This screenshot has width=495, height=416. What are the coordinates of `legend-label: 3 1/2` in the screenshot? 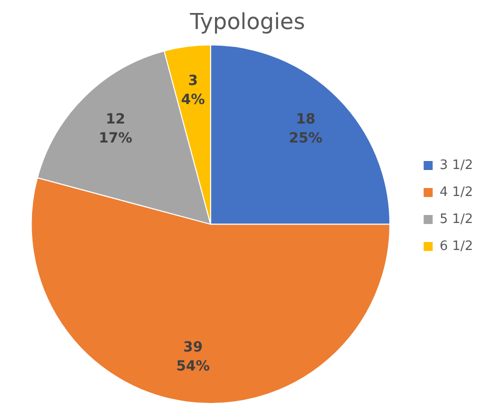 It's located at (457, 165).